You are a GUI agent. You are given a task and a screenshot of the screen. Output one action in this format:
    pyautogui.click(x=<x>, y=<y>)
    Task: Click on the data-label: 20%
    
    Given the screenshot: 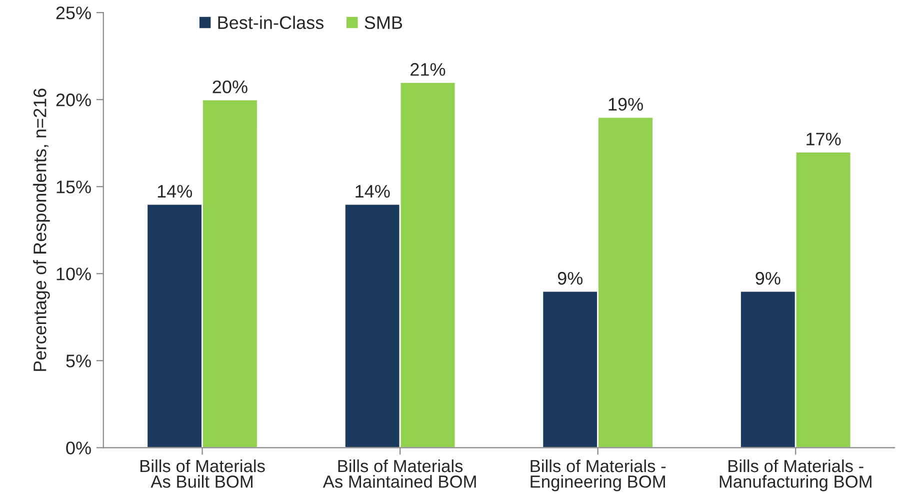 What is the action you would take?
    pyautogui.click(x=230, y=87)
    